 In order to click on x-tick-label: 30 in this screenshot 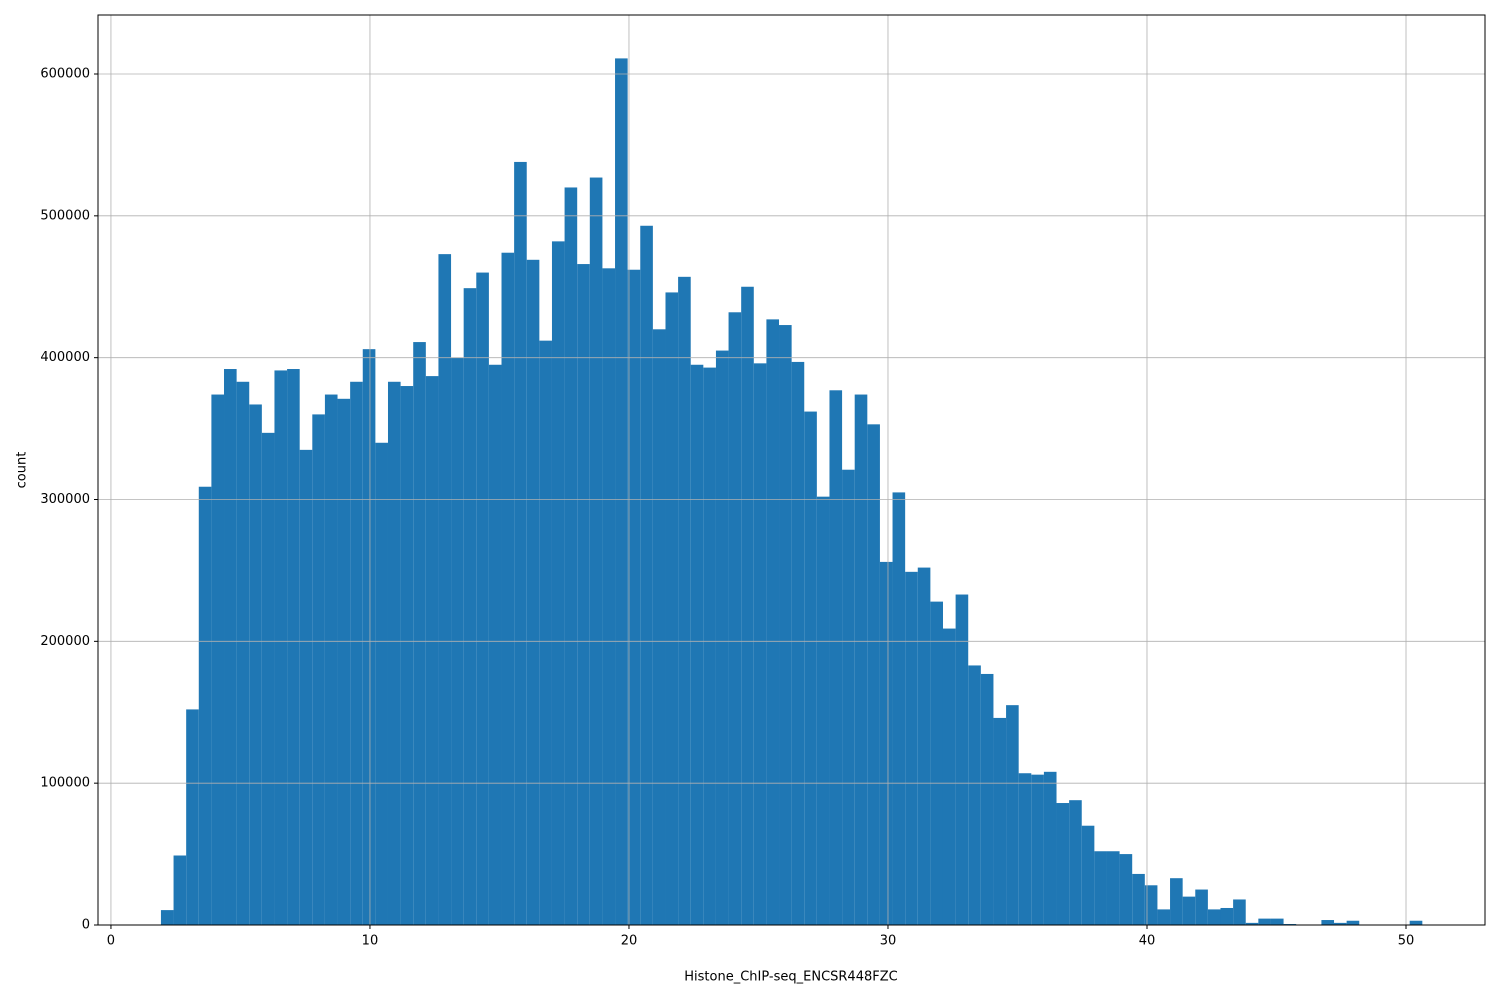, I will do `click(888, 941)`.